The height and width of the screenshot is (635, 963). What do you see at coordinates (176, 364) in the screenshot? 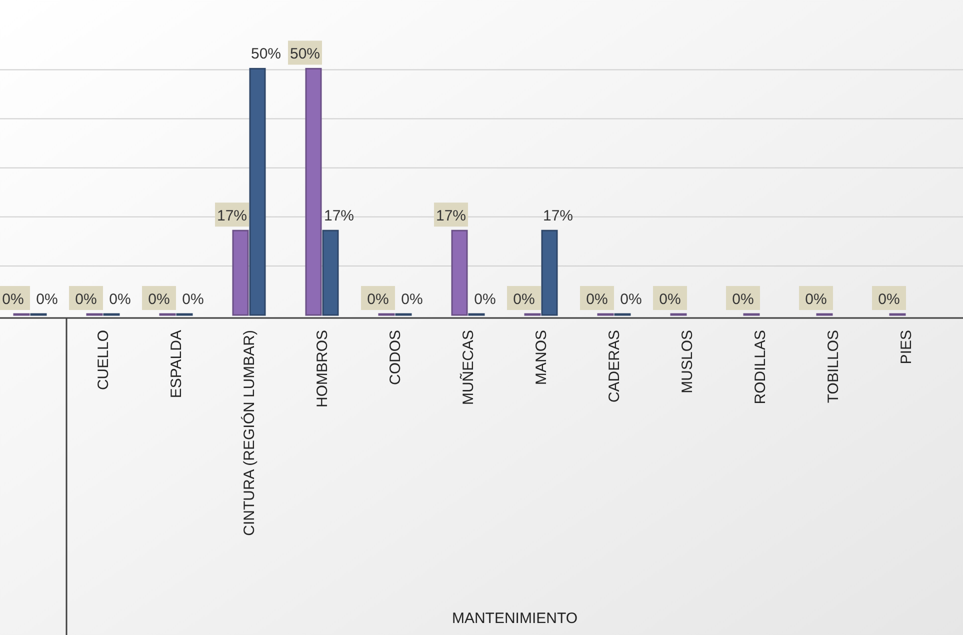
I see `x-tick-label: ESPALDA` at bounding box center [176, 364].